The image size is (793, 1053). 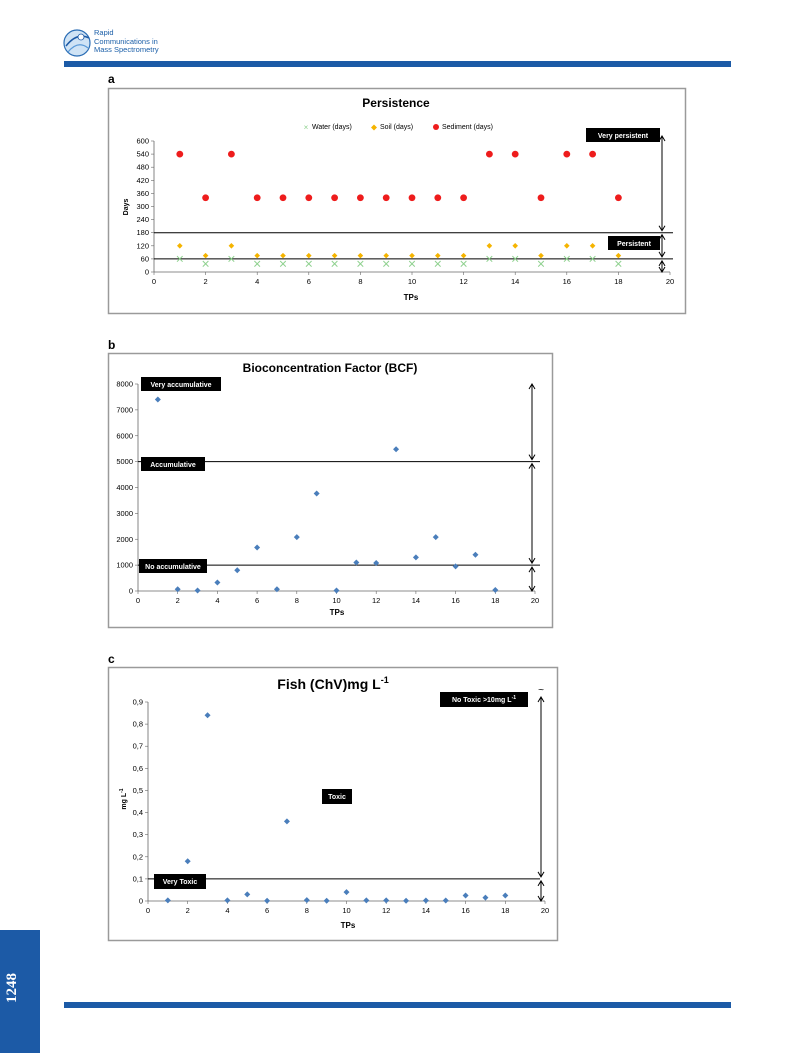 What do you see at coordinates (541, 883) in the screenshot?
I see `range-arrow-very-toxic-head-top` at bounding box center [541, 883].